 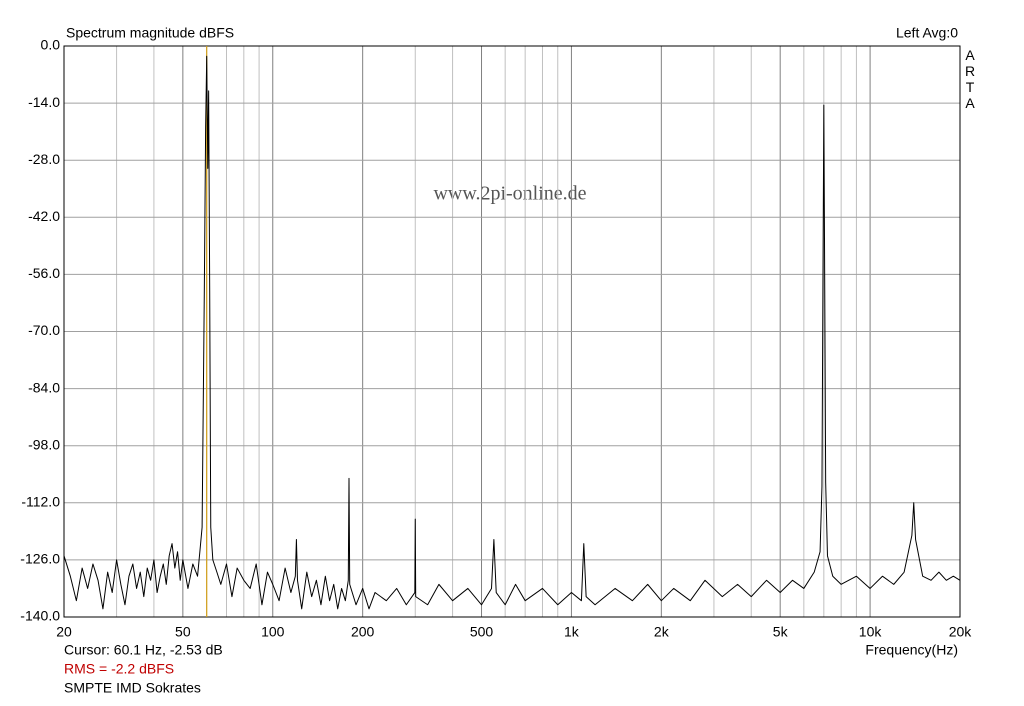 I want to click on y-tick-label: -84.0, so click(x=44, y=387).